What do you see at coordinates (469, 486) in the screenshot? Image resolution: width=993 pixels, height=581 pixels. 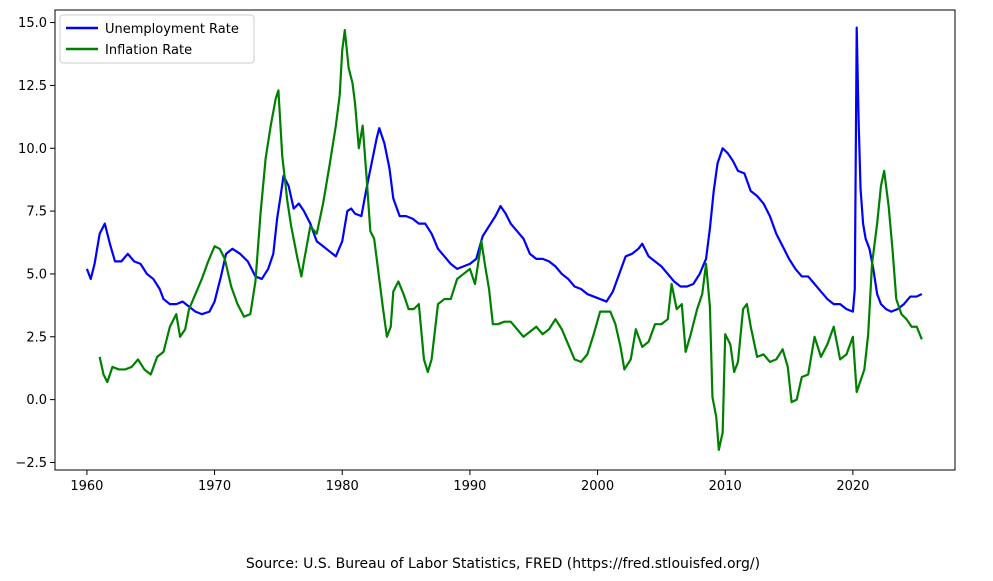 I see `x-tick-label: 1990` at bounding box center [469, 486].